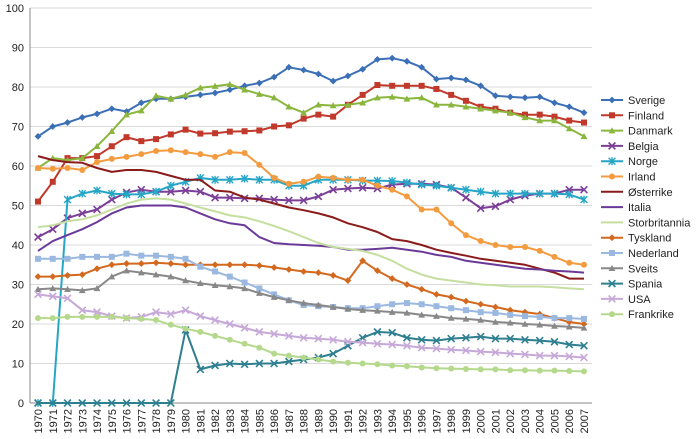  What do you see at coordinates (311, 292) in the screenshot?
I see `series-tyskland` at bounding box center [311, 292].